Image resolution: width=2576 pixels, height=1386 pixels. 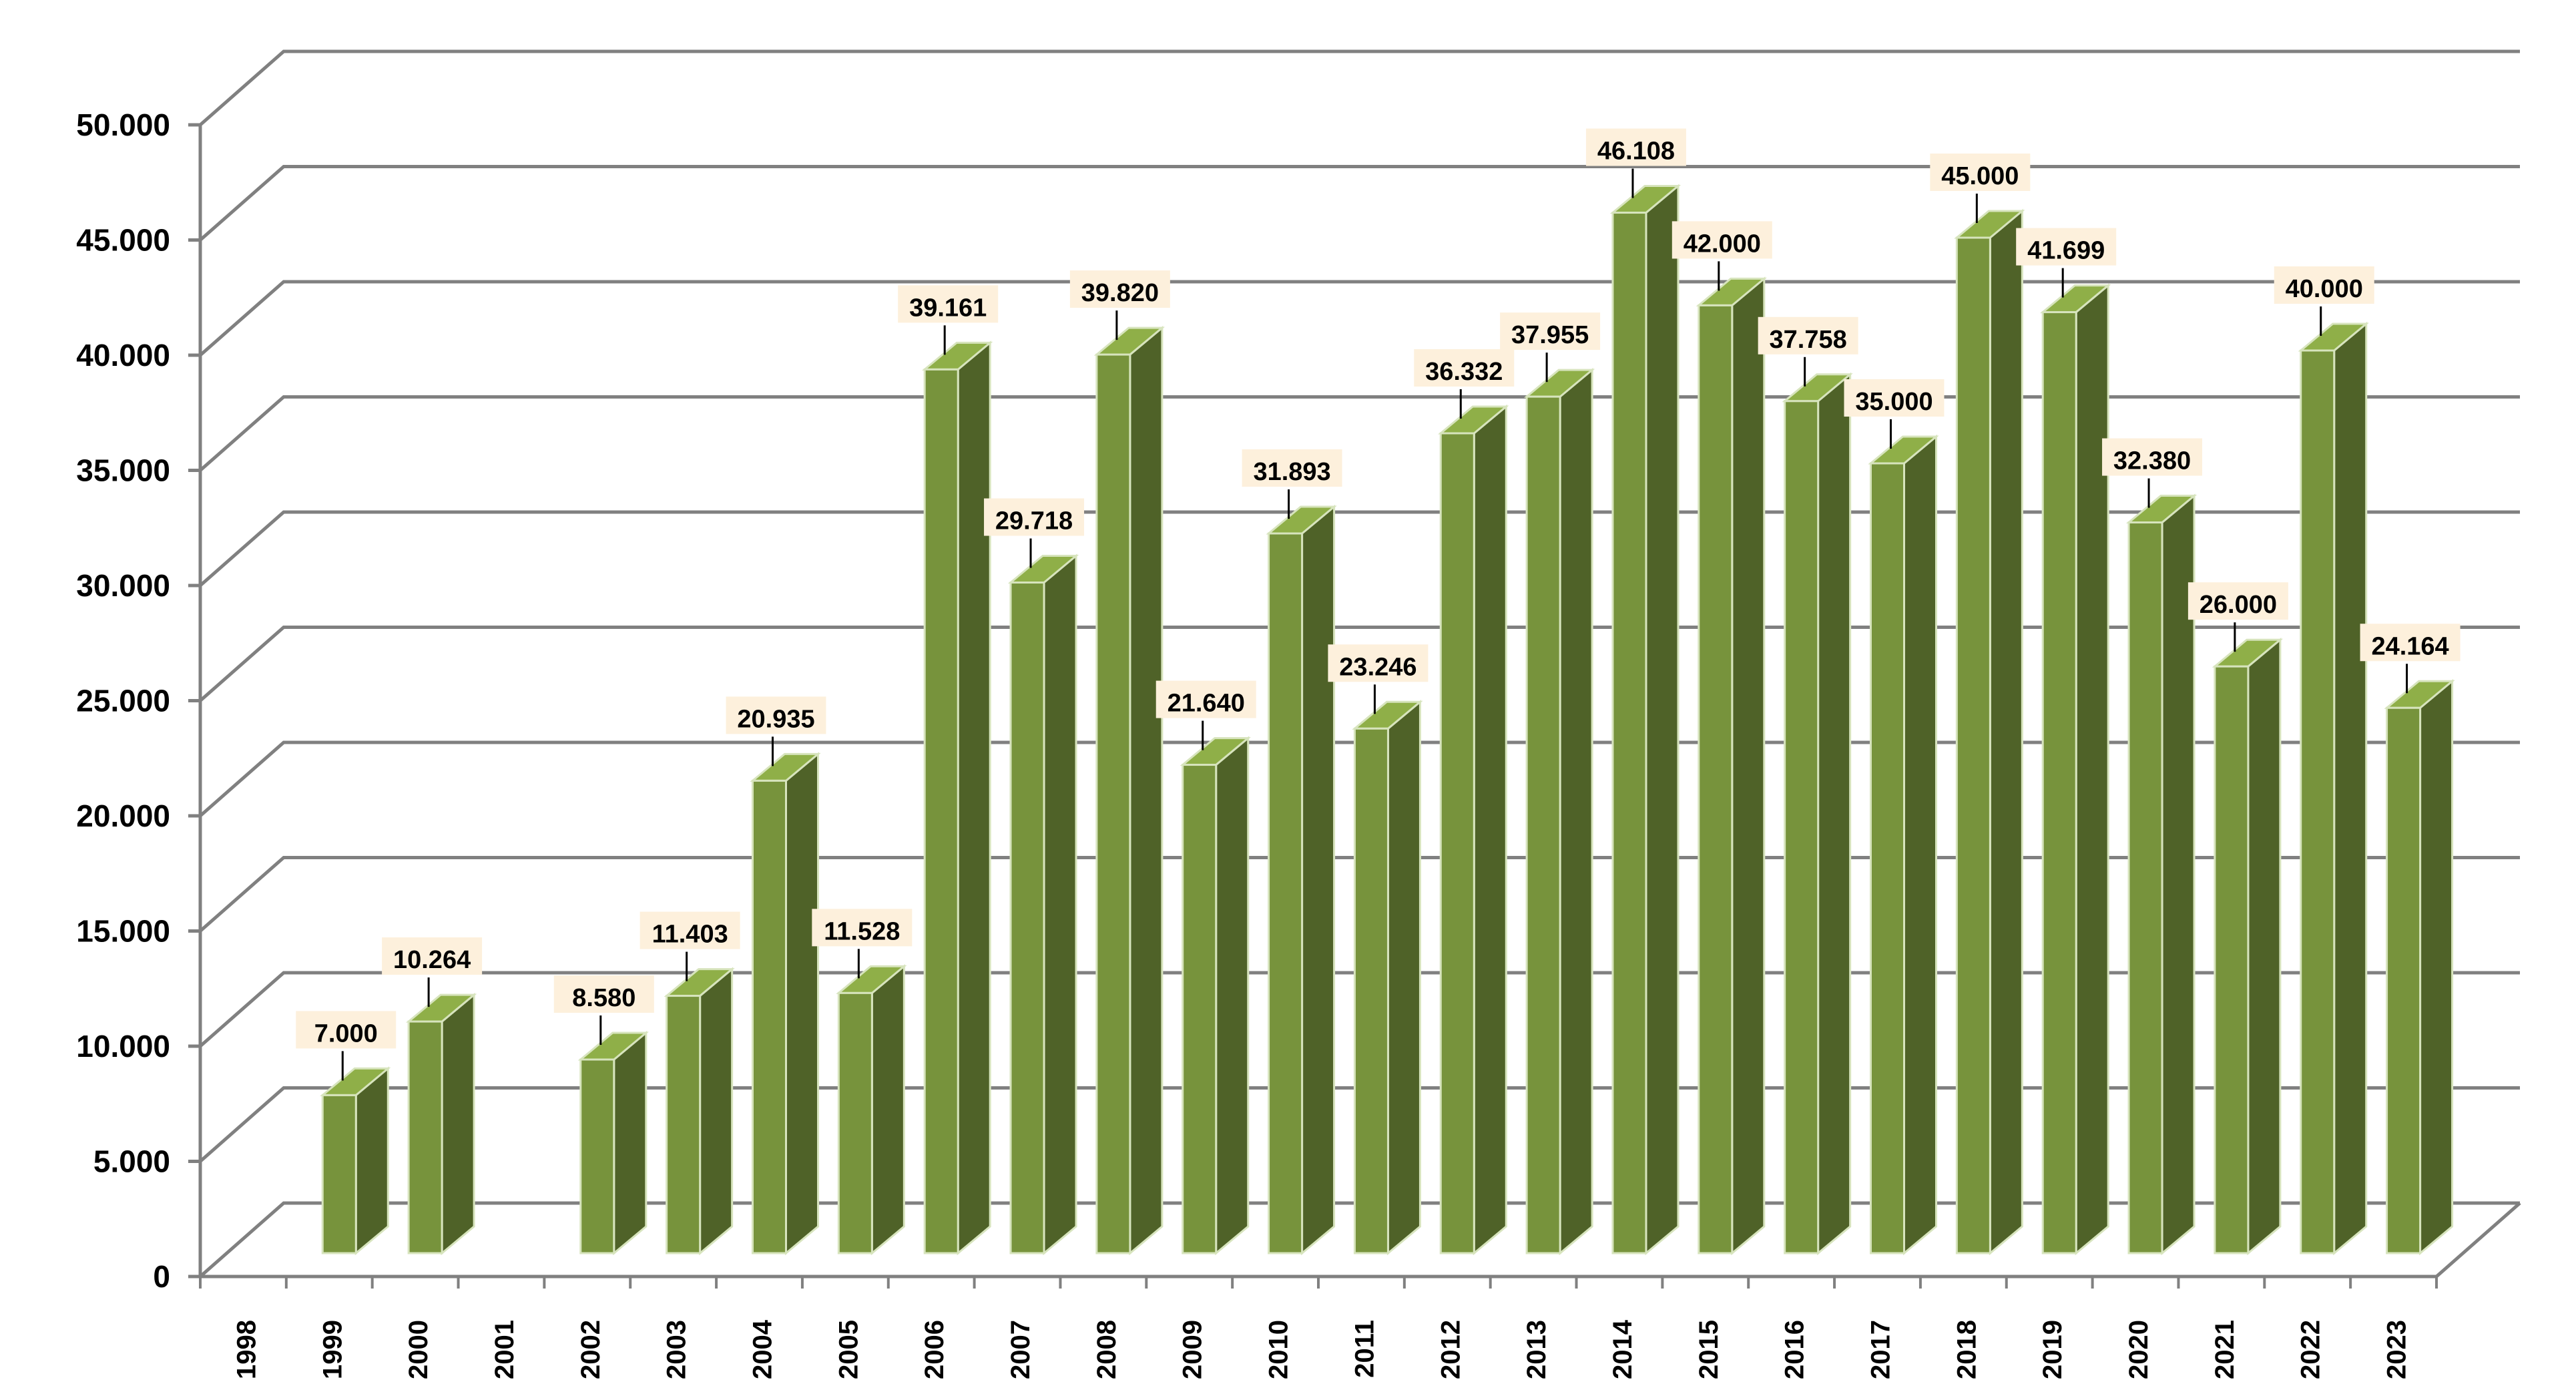 What do you see at coordinates (2478, 1240) in the screenshot?
I see `floor-edge` at bounding box center [2478, 1240].